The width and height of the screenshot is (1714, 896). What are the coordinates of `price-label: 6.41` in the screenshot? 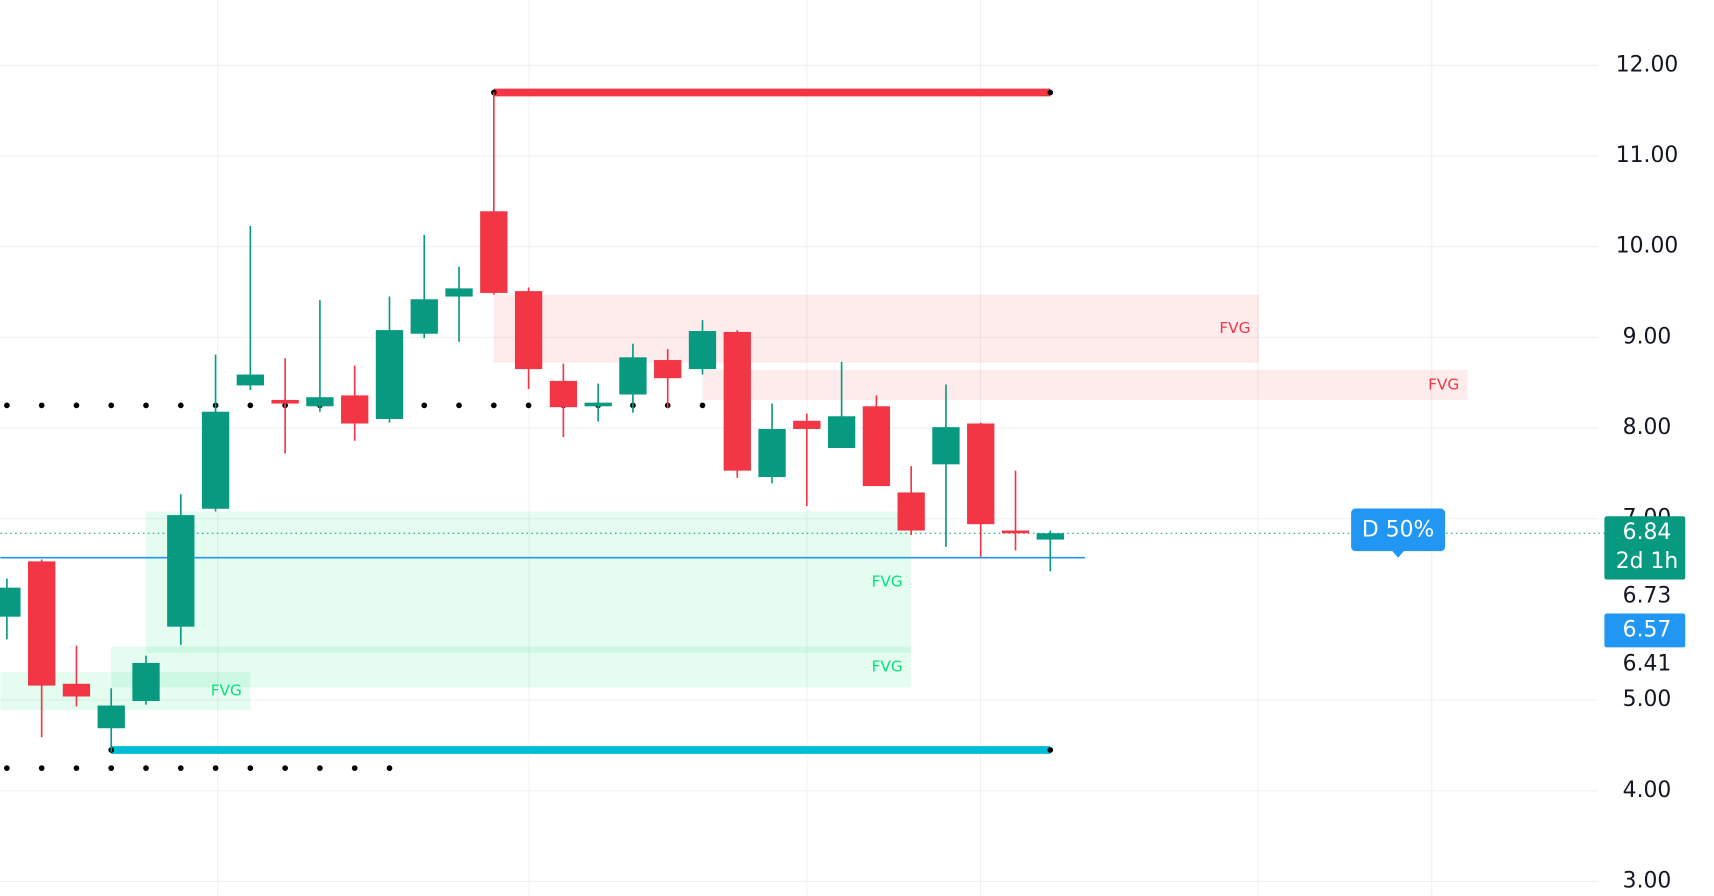 It's located at (1647, 663).